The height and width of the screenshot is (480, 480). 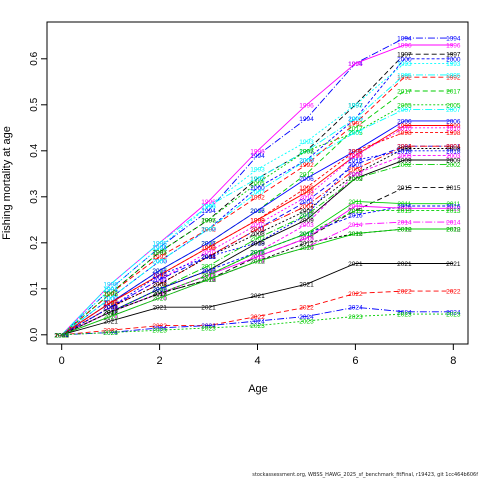 What do you see at coordinates (306, 243) in the screenshot?
I see `point-label: 2012` at bounding box center [306, 243].